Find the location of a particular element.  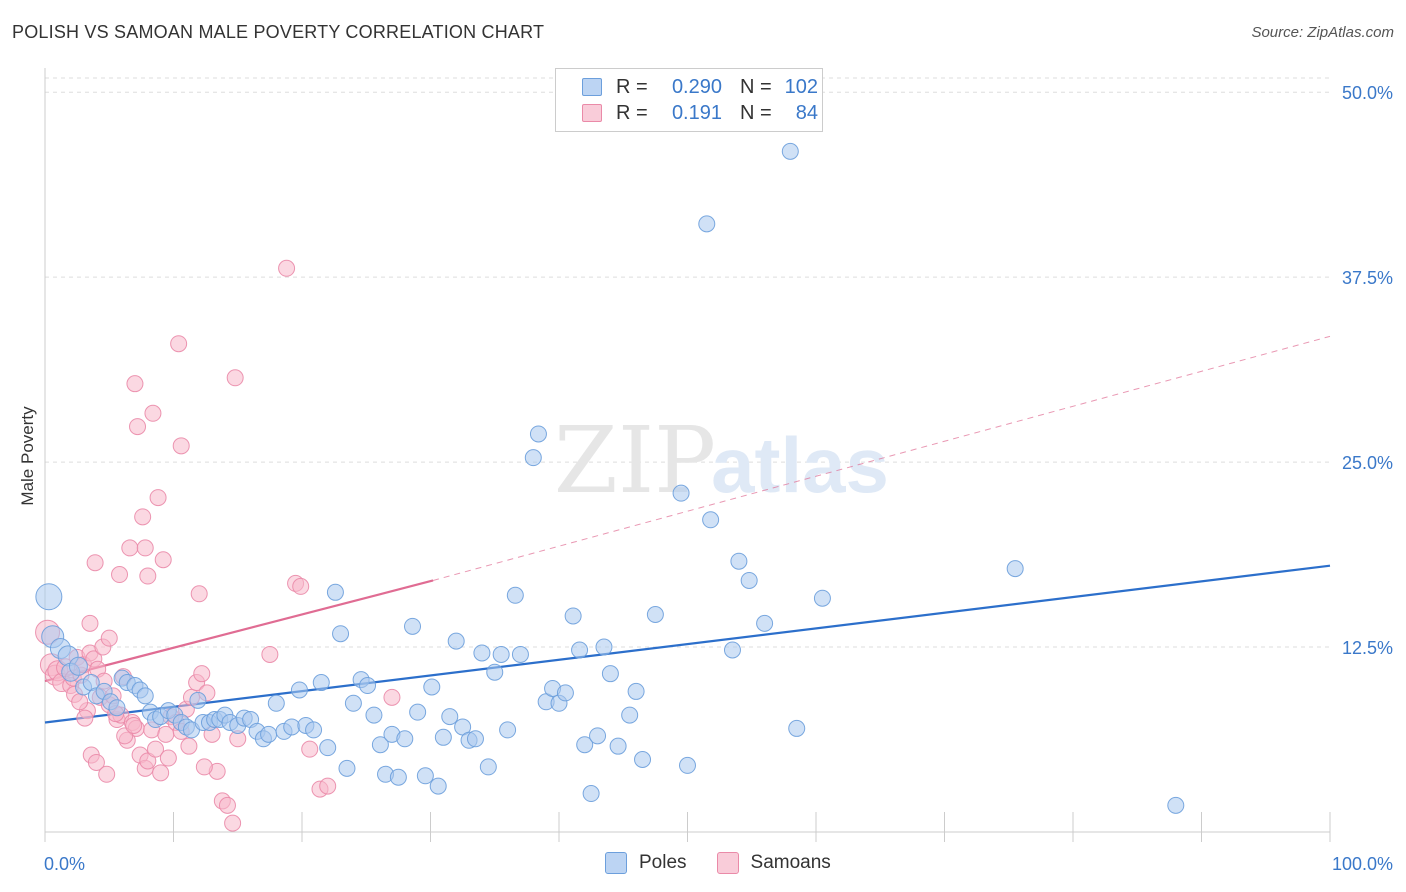

stats-legend: R = 0.290 N = 102 R = 0.191 N = 84 is located at coordinates (689, 100).